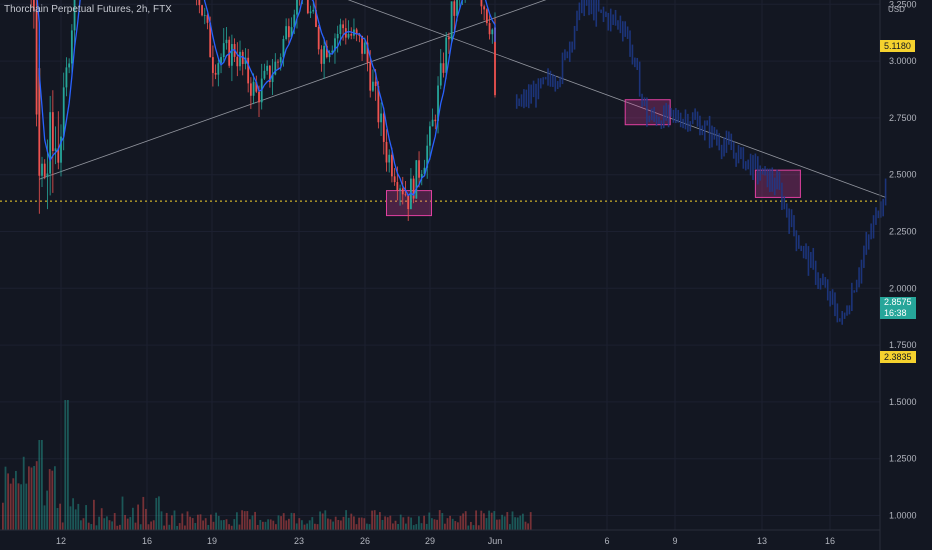  Describe the element at coordinates (777, 183) in the screenshot. I see `target-box` at that location.